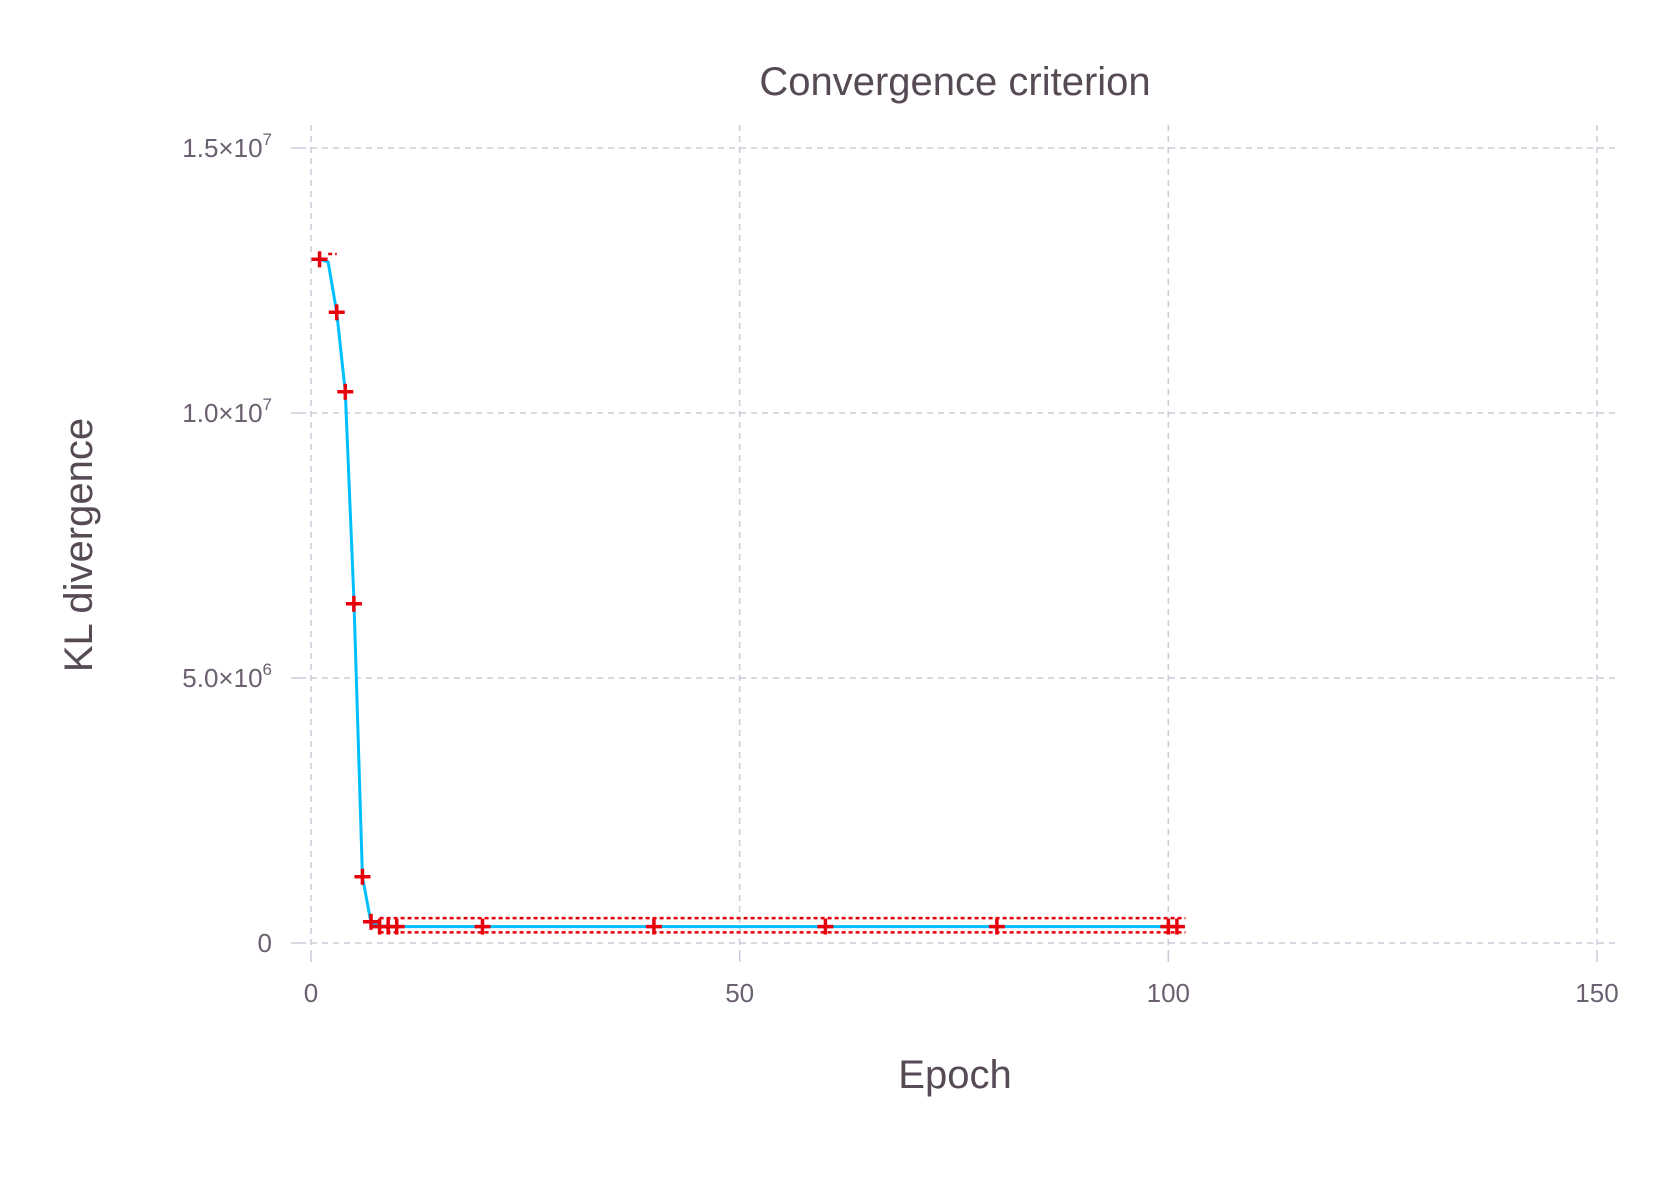 This screenshot has height=1181, width=1670. I want to click on x-axis-ticks: 0 50 100 150, so click(961, 993).